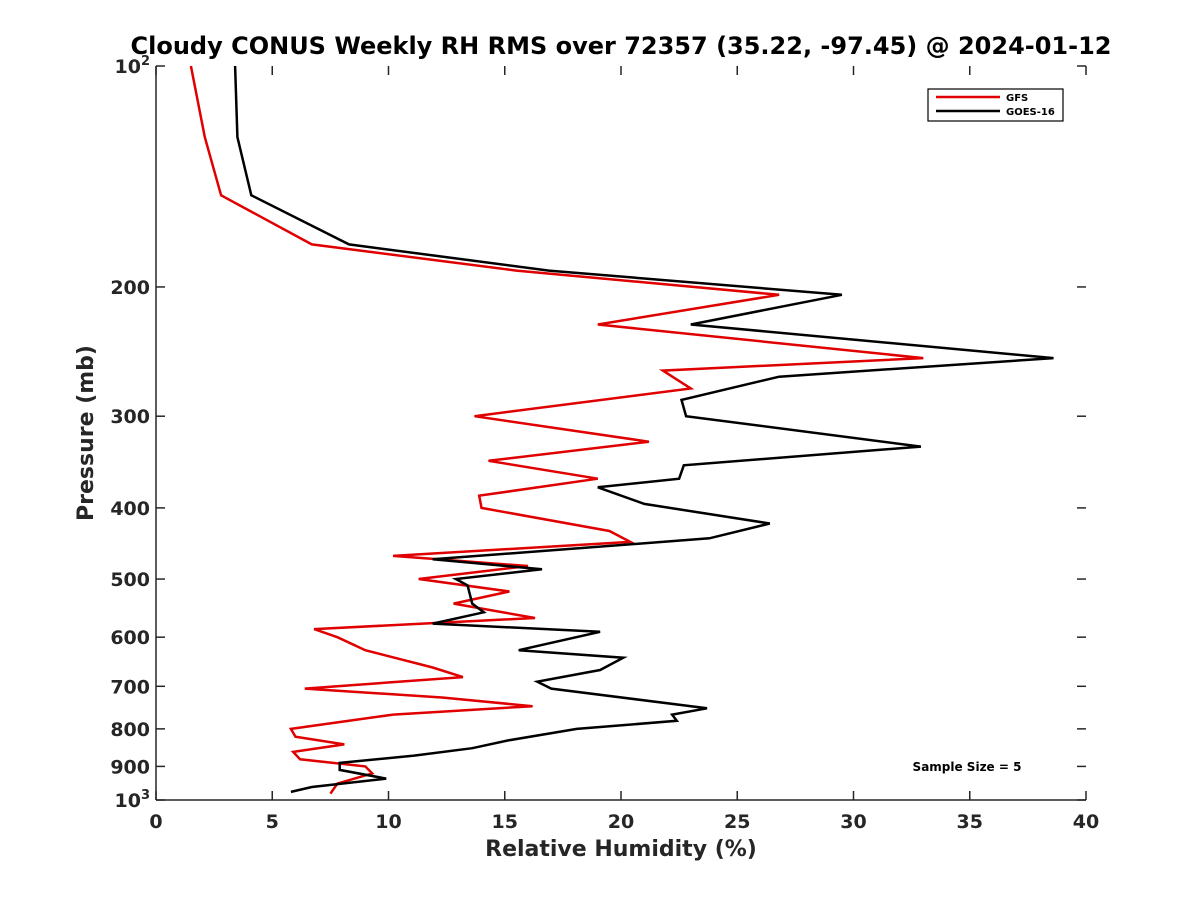 This screenshot has height=900, width=1200. What do you see at coordinates (130, 730) in the screenshot?
I see `y-tick-label: 800` at bounding box center [130, 730].